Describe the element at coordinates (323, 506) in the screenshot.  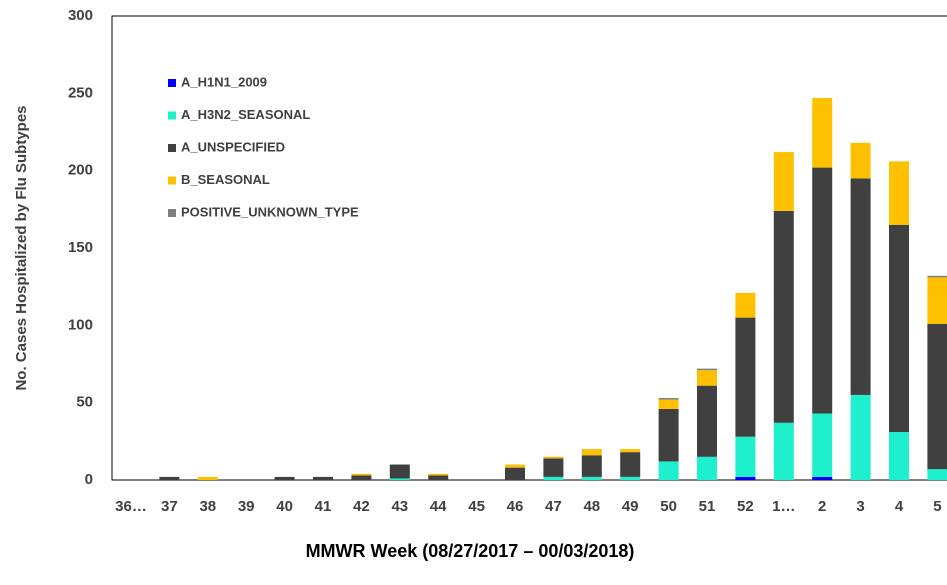
I see `x-tick-label: 41` at that location.